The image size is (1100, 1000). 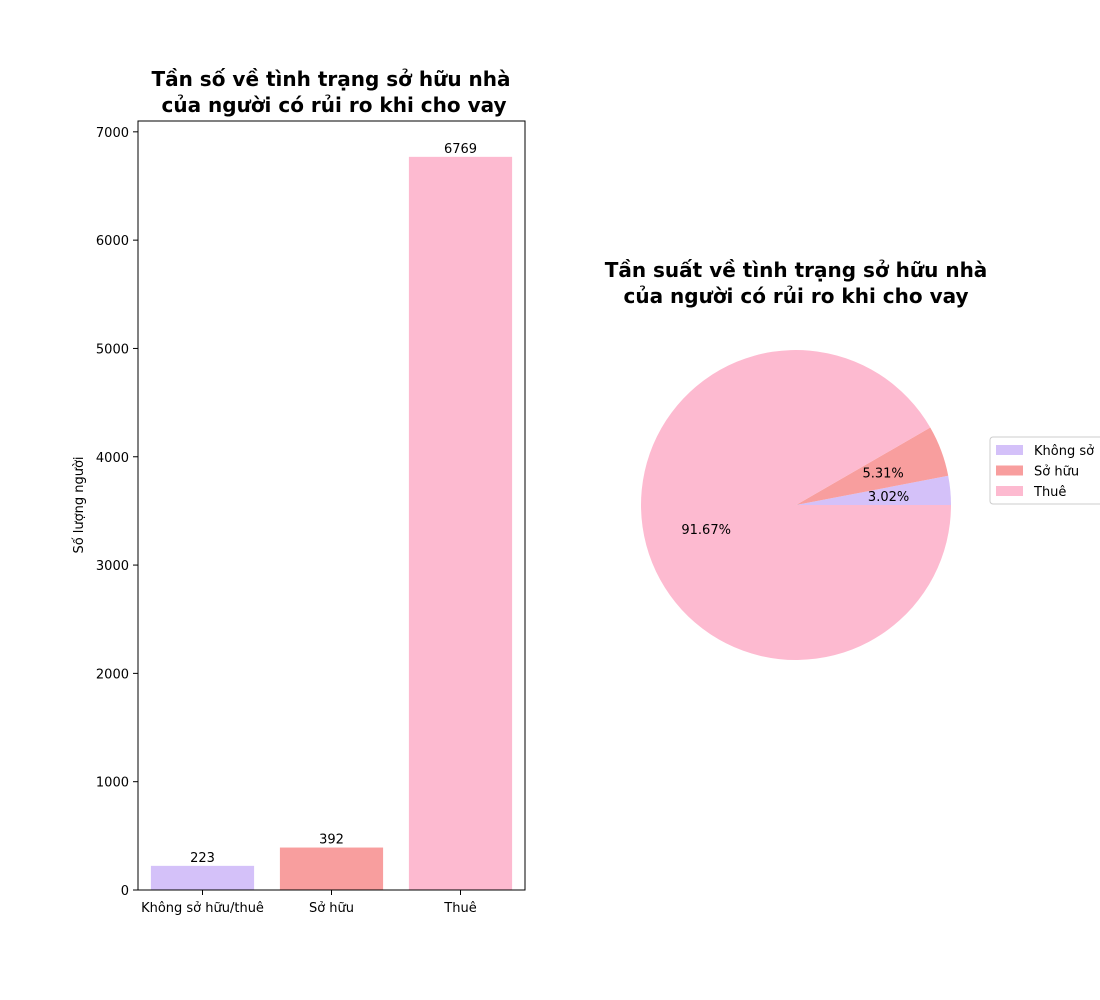 What do you see at coordinates (706, 530) in the screenshot?
I see `pie-percent-label: 91.67%` at bounding box center [706, 530].